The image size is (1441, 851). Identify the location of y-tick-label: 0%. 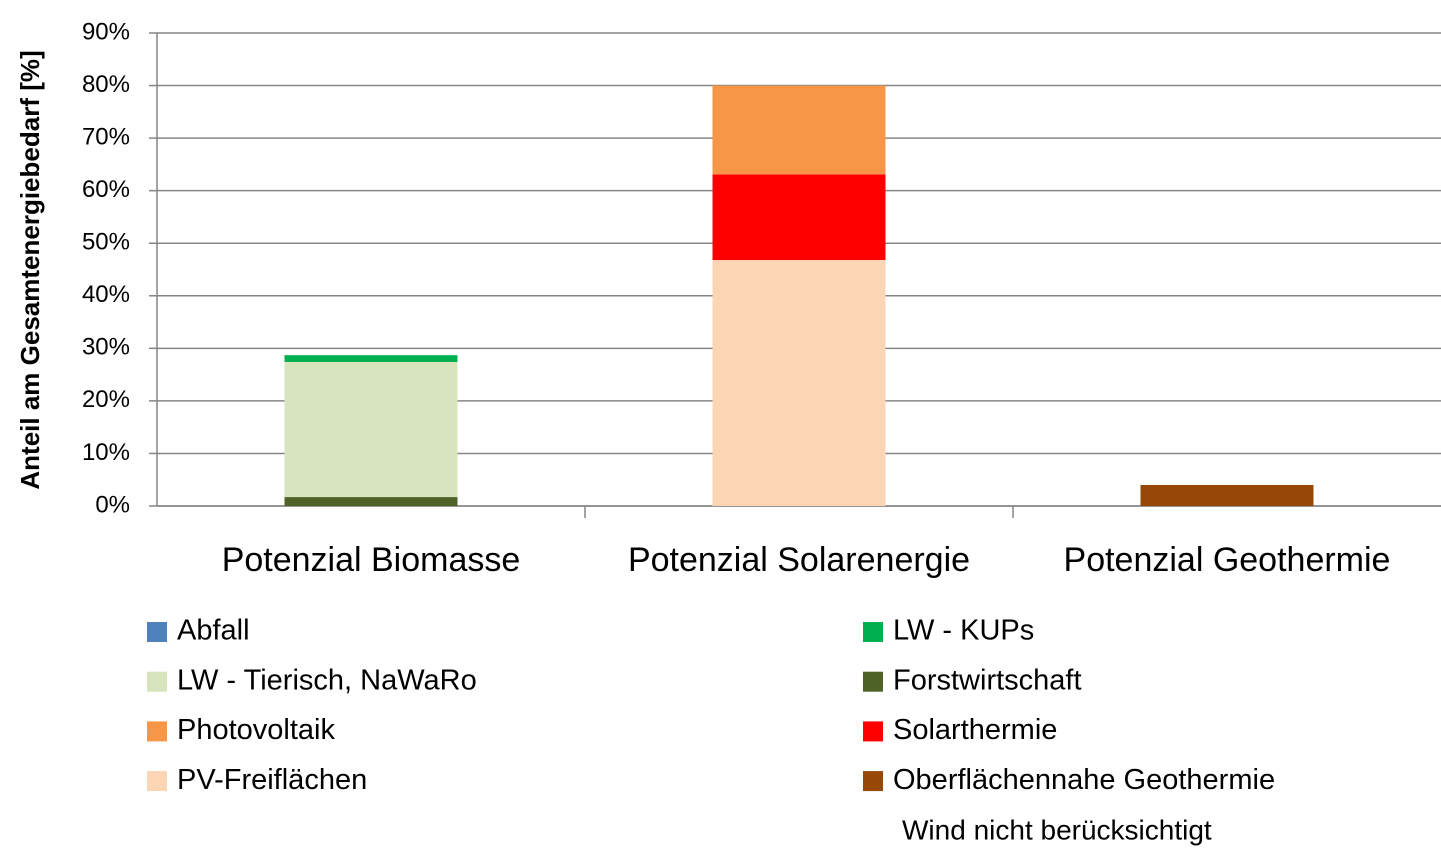
(112, 504).